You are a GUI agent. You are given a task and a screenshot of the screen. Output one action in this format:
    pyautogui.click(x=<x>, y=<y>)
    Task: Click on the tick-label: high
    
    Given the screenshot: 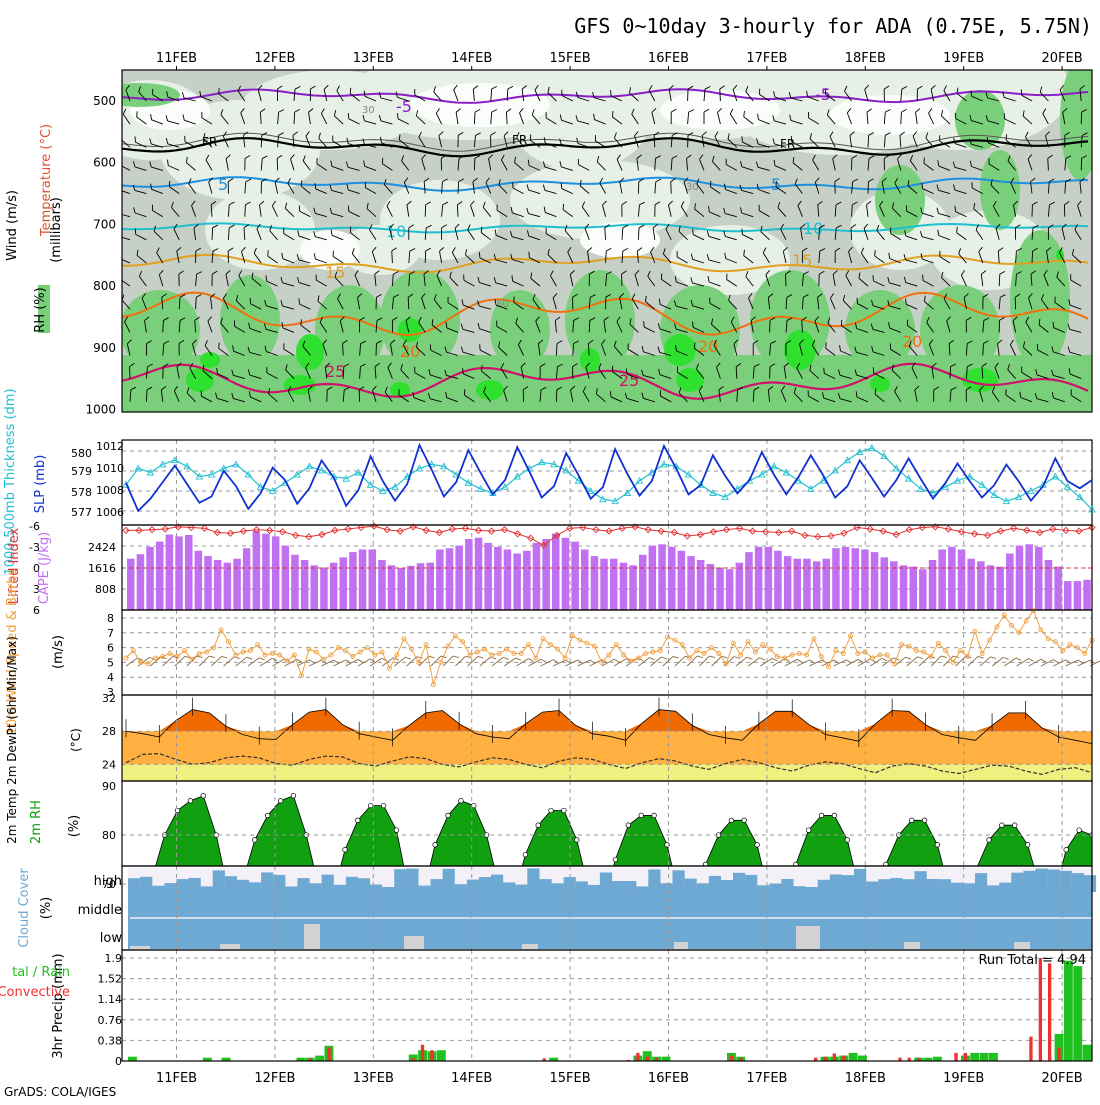 What is the action you would take?
    pyautogui.click(x=108, y=881)
    